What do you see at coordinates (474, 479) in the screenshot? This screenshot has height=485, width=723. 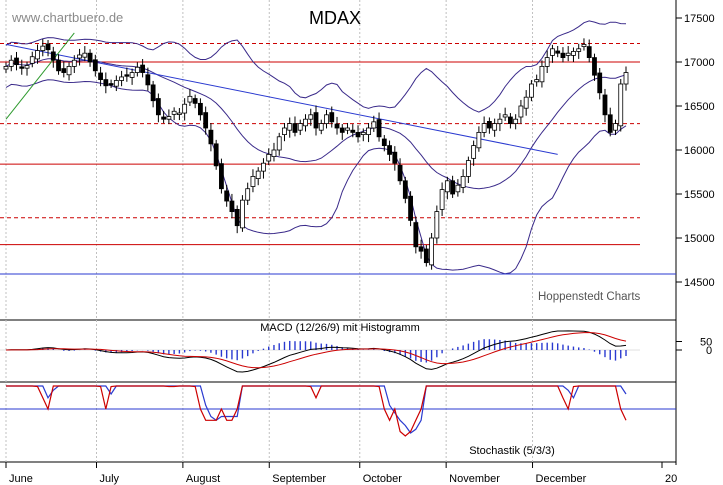 I see `x-tick-label: November` at bounding box center [474, 479].